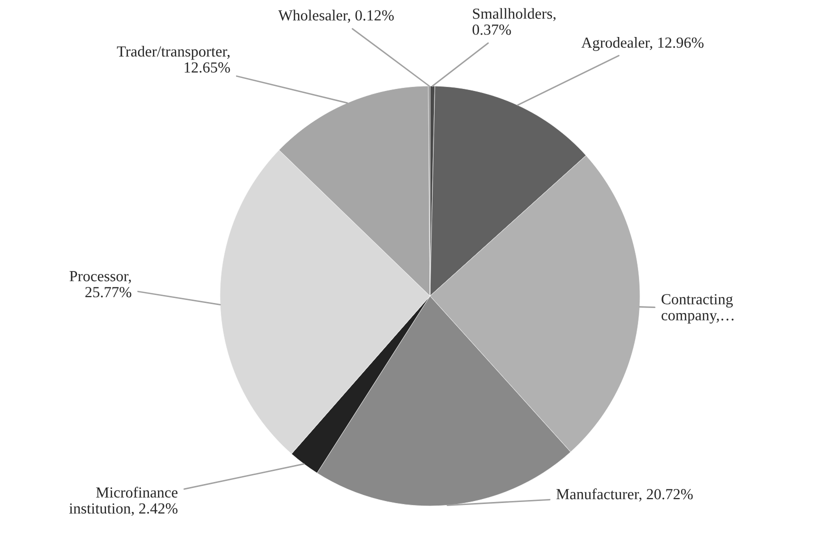  What do you see at coordinates (173, 59) in the screenshot?
I see `slice-label: Trader/transporter, 12.65%` at bounding box center [173, 59].